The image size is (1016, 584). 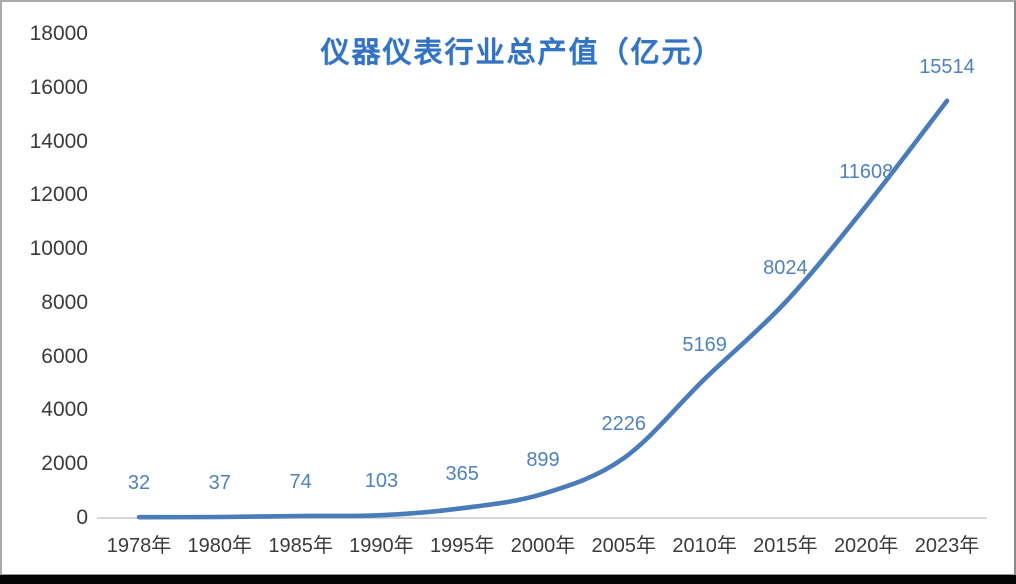 I want to click on y-tick-label: 4000, so click(x=64, y=410).